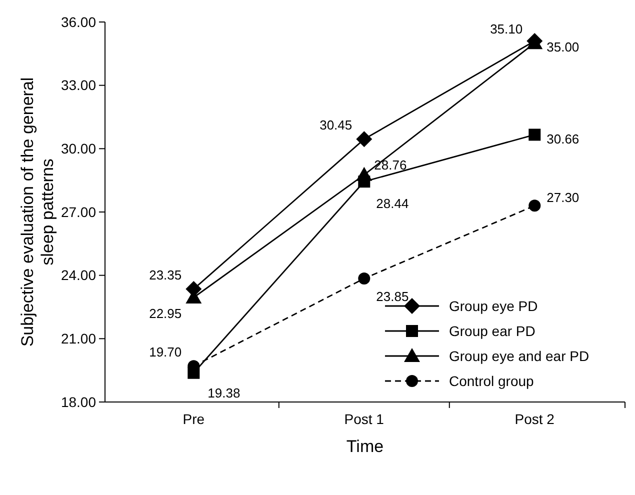  I want to click on data-label: 35.00, so click(563, 47).